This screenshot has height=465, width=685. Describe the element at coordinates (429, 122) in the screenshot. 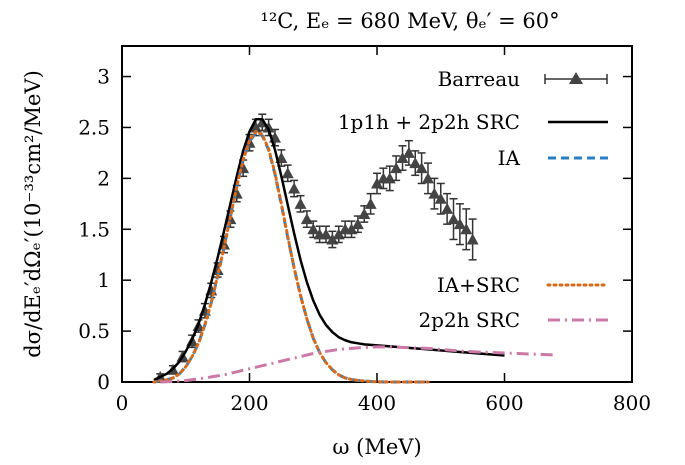

I see `legend-label: 1p1h + 2p2h SRC` at that location.